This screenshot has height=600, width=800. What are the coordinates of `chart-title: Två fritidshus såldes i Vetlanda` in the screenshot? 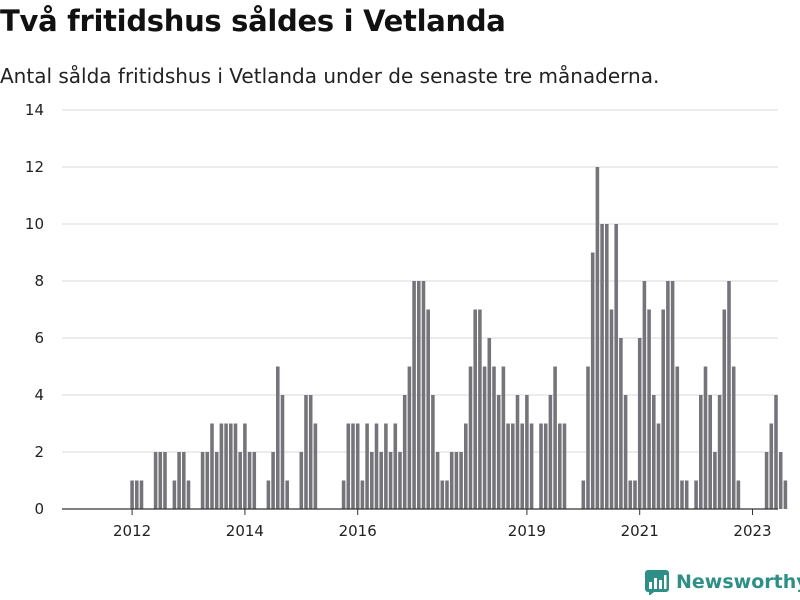 It's located at (253, 21).